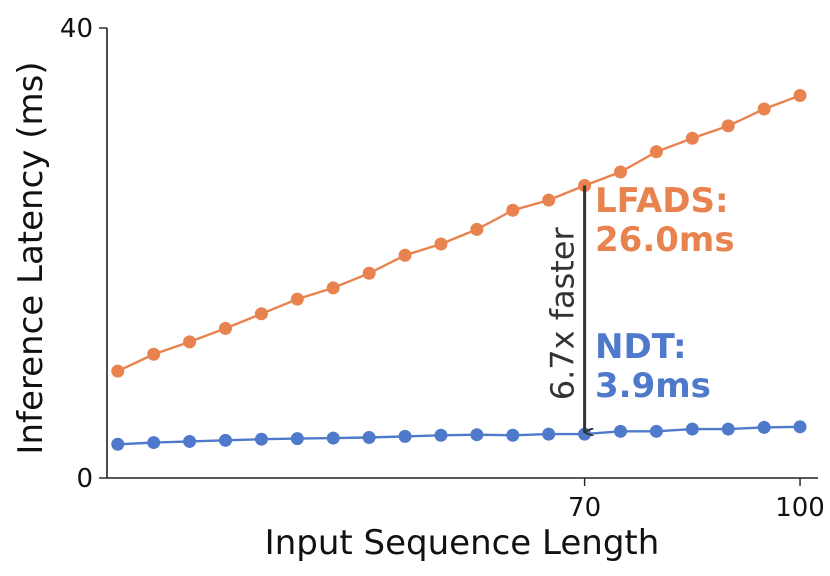  I want to click on y-axis-label: Inference Latency (ms), so click(31, 257).